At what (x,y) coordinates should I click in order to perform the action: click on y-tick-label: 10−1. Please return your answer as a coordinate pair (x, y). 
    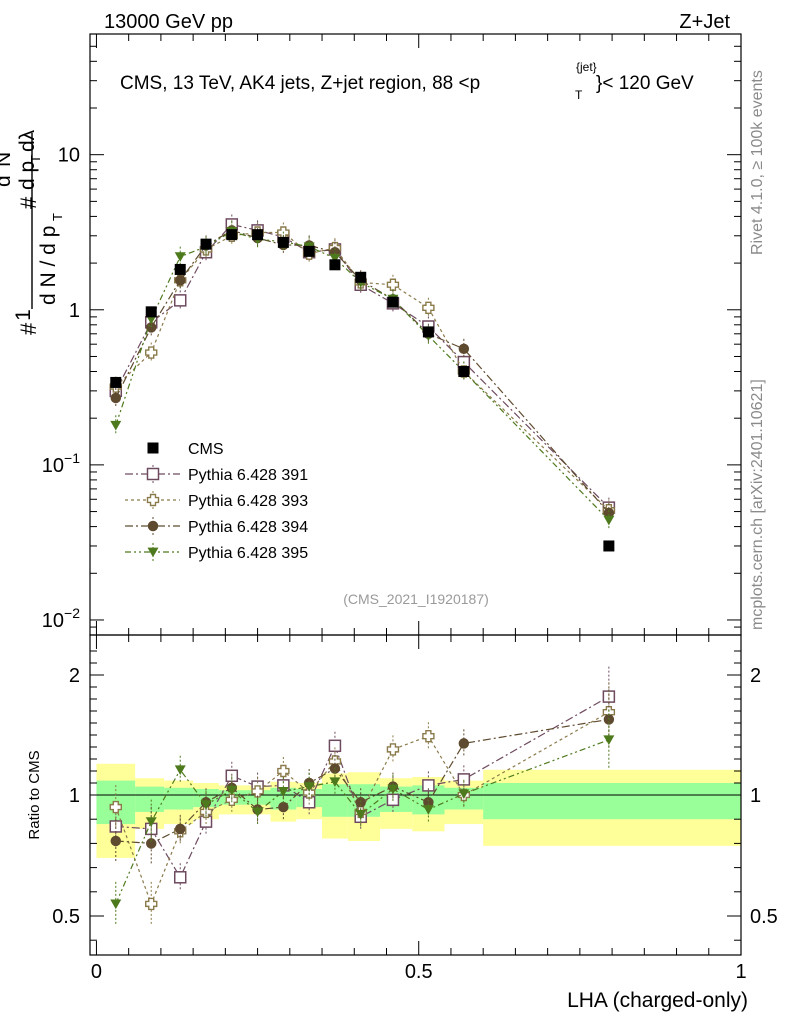
    Looking at the image, I should click on (61, 463).